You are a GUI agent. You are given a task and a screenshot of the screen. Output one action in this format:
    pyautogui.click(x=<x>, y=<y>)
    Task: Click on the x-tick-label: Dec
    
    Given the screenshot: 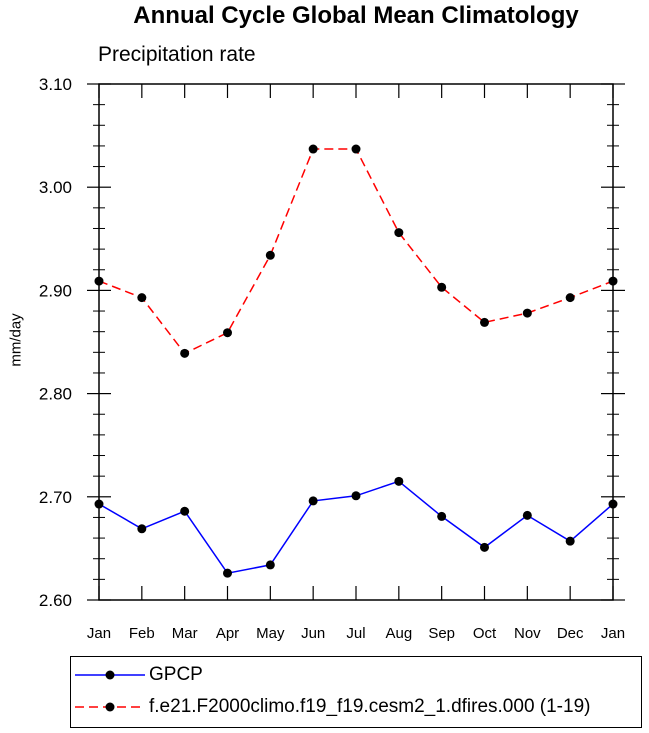 What is the action you would take?
    pyautogui.click(x=570, y=633)
    